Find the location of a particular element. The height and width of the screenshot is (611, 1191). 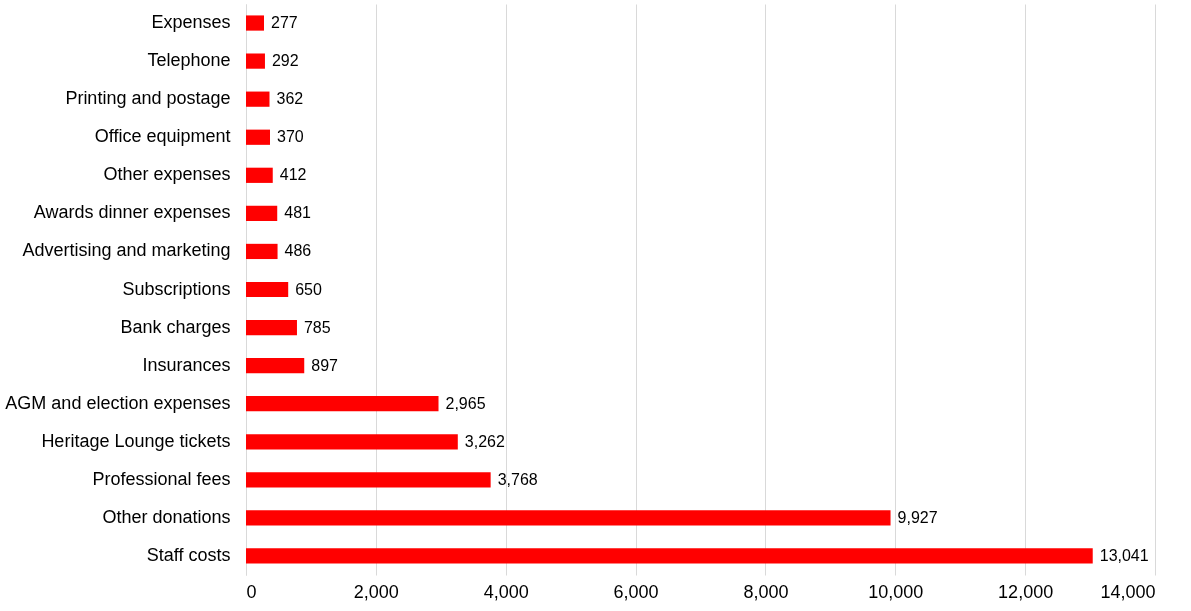

x-tick-label: 10,000 is located at coordinates (896, 591).